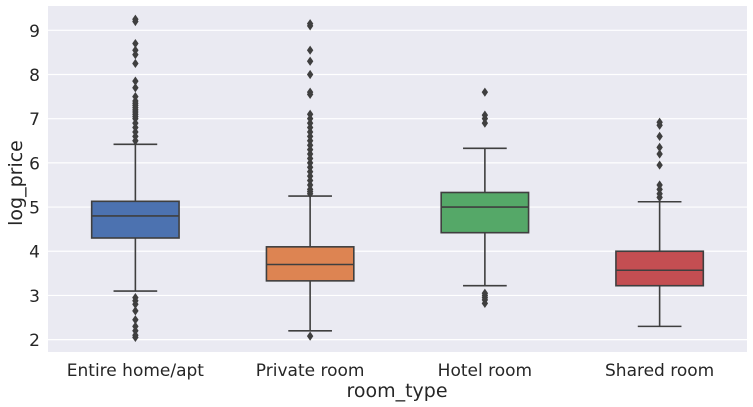  Describe the element at coordinates (34, 32) in the screenshot. I see `y-tick-label: 9` at that location.